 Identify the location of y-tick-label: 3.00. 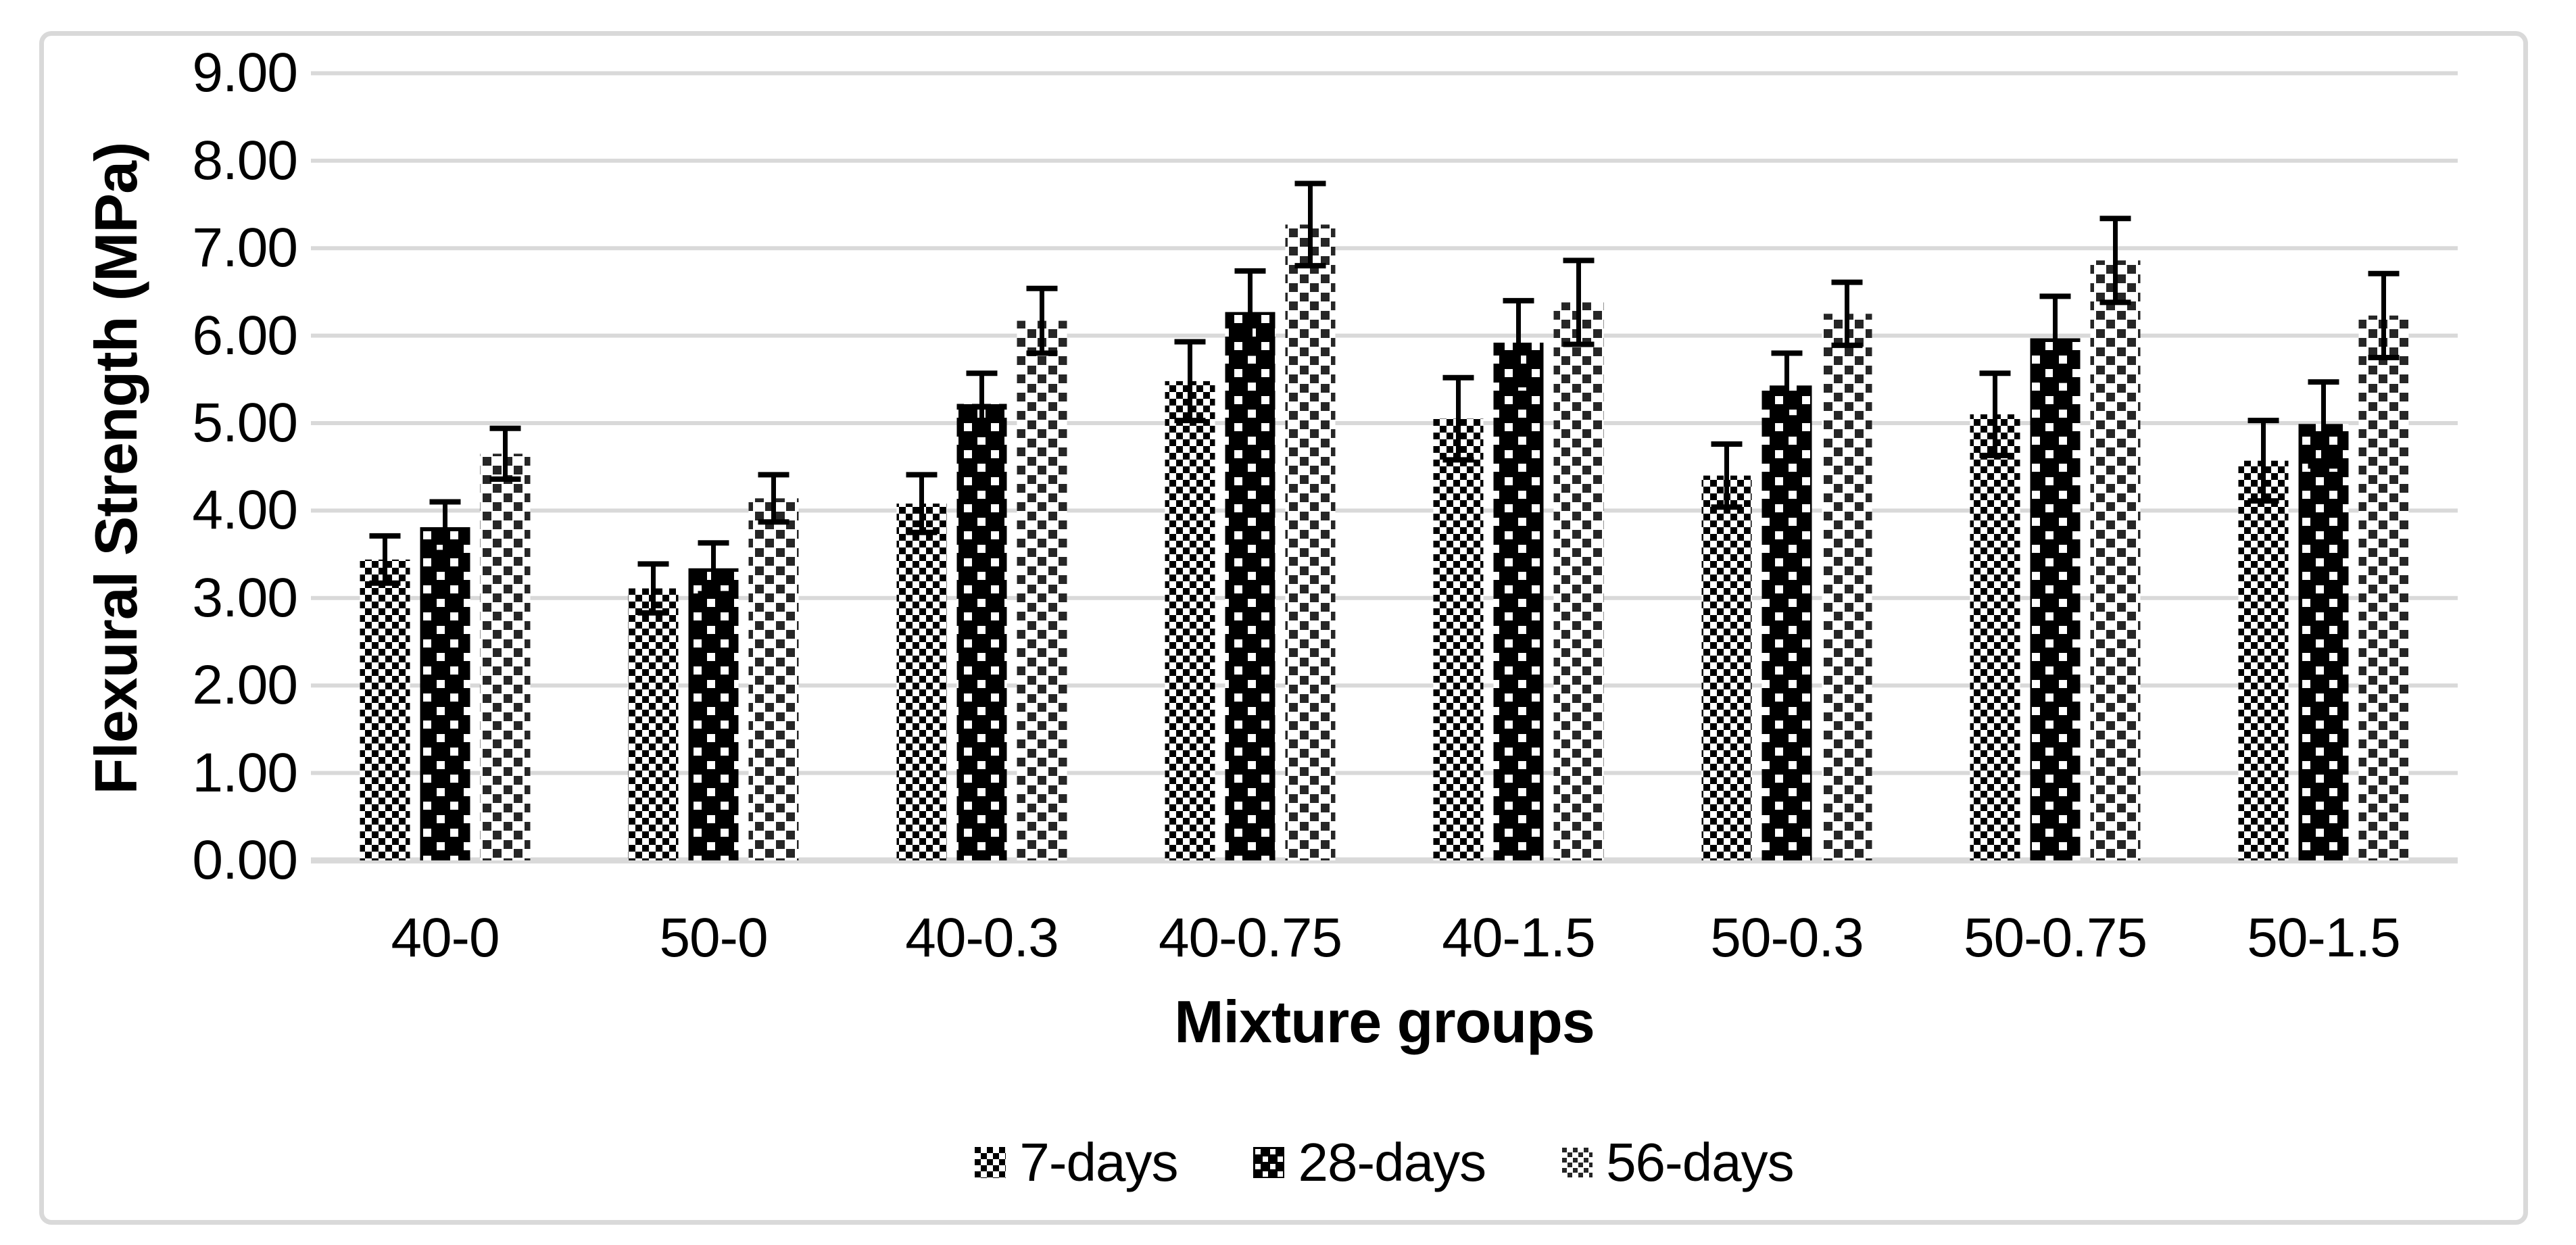
(245, 597).